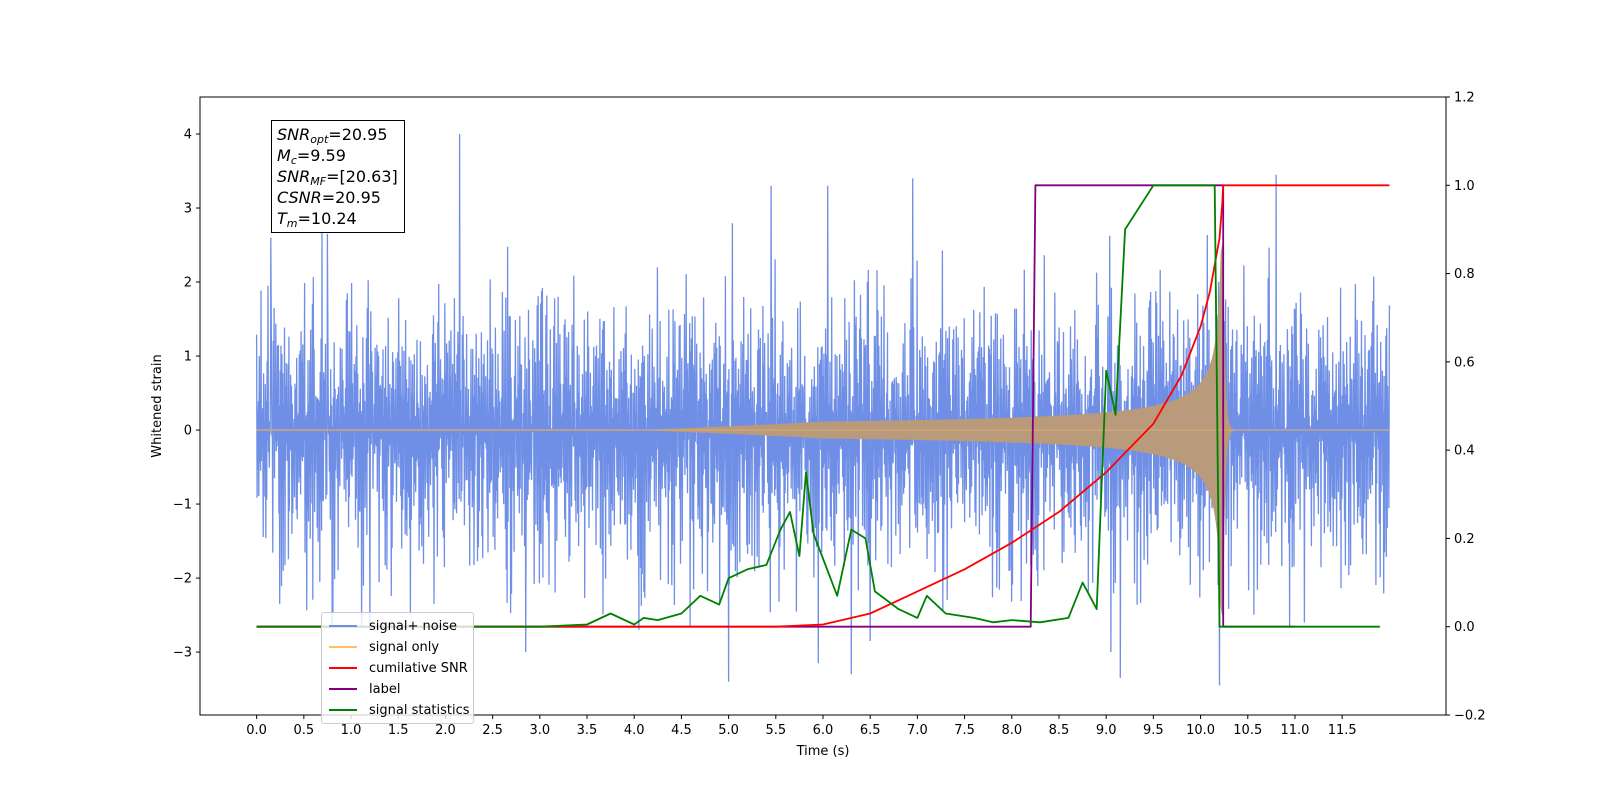  Describe the element at coordinates (182, 579) in the screenshot. I see `y-tick-label: −2` at that location.